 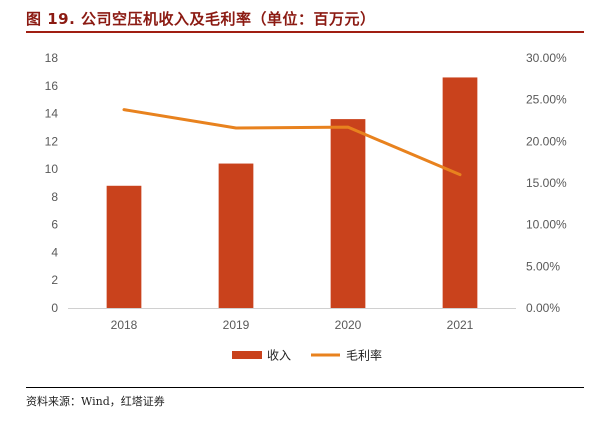 I want to click on y2-tick-label: 0.00%, so click(x=543, y=308).